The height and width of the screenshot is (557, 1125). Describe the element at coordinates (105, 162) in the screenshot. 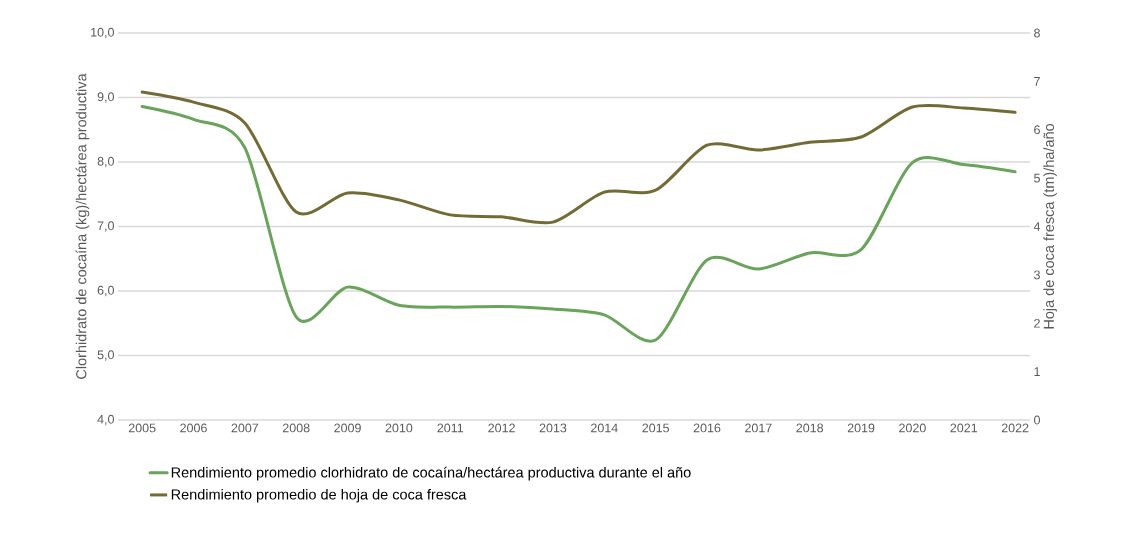

I see `y-tick-label: 8,0` at that location.